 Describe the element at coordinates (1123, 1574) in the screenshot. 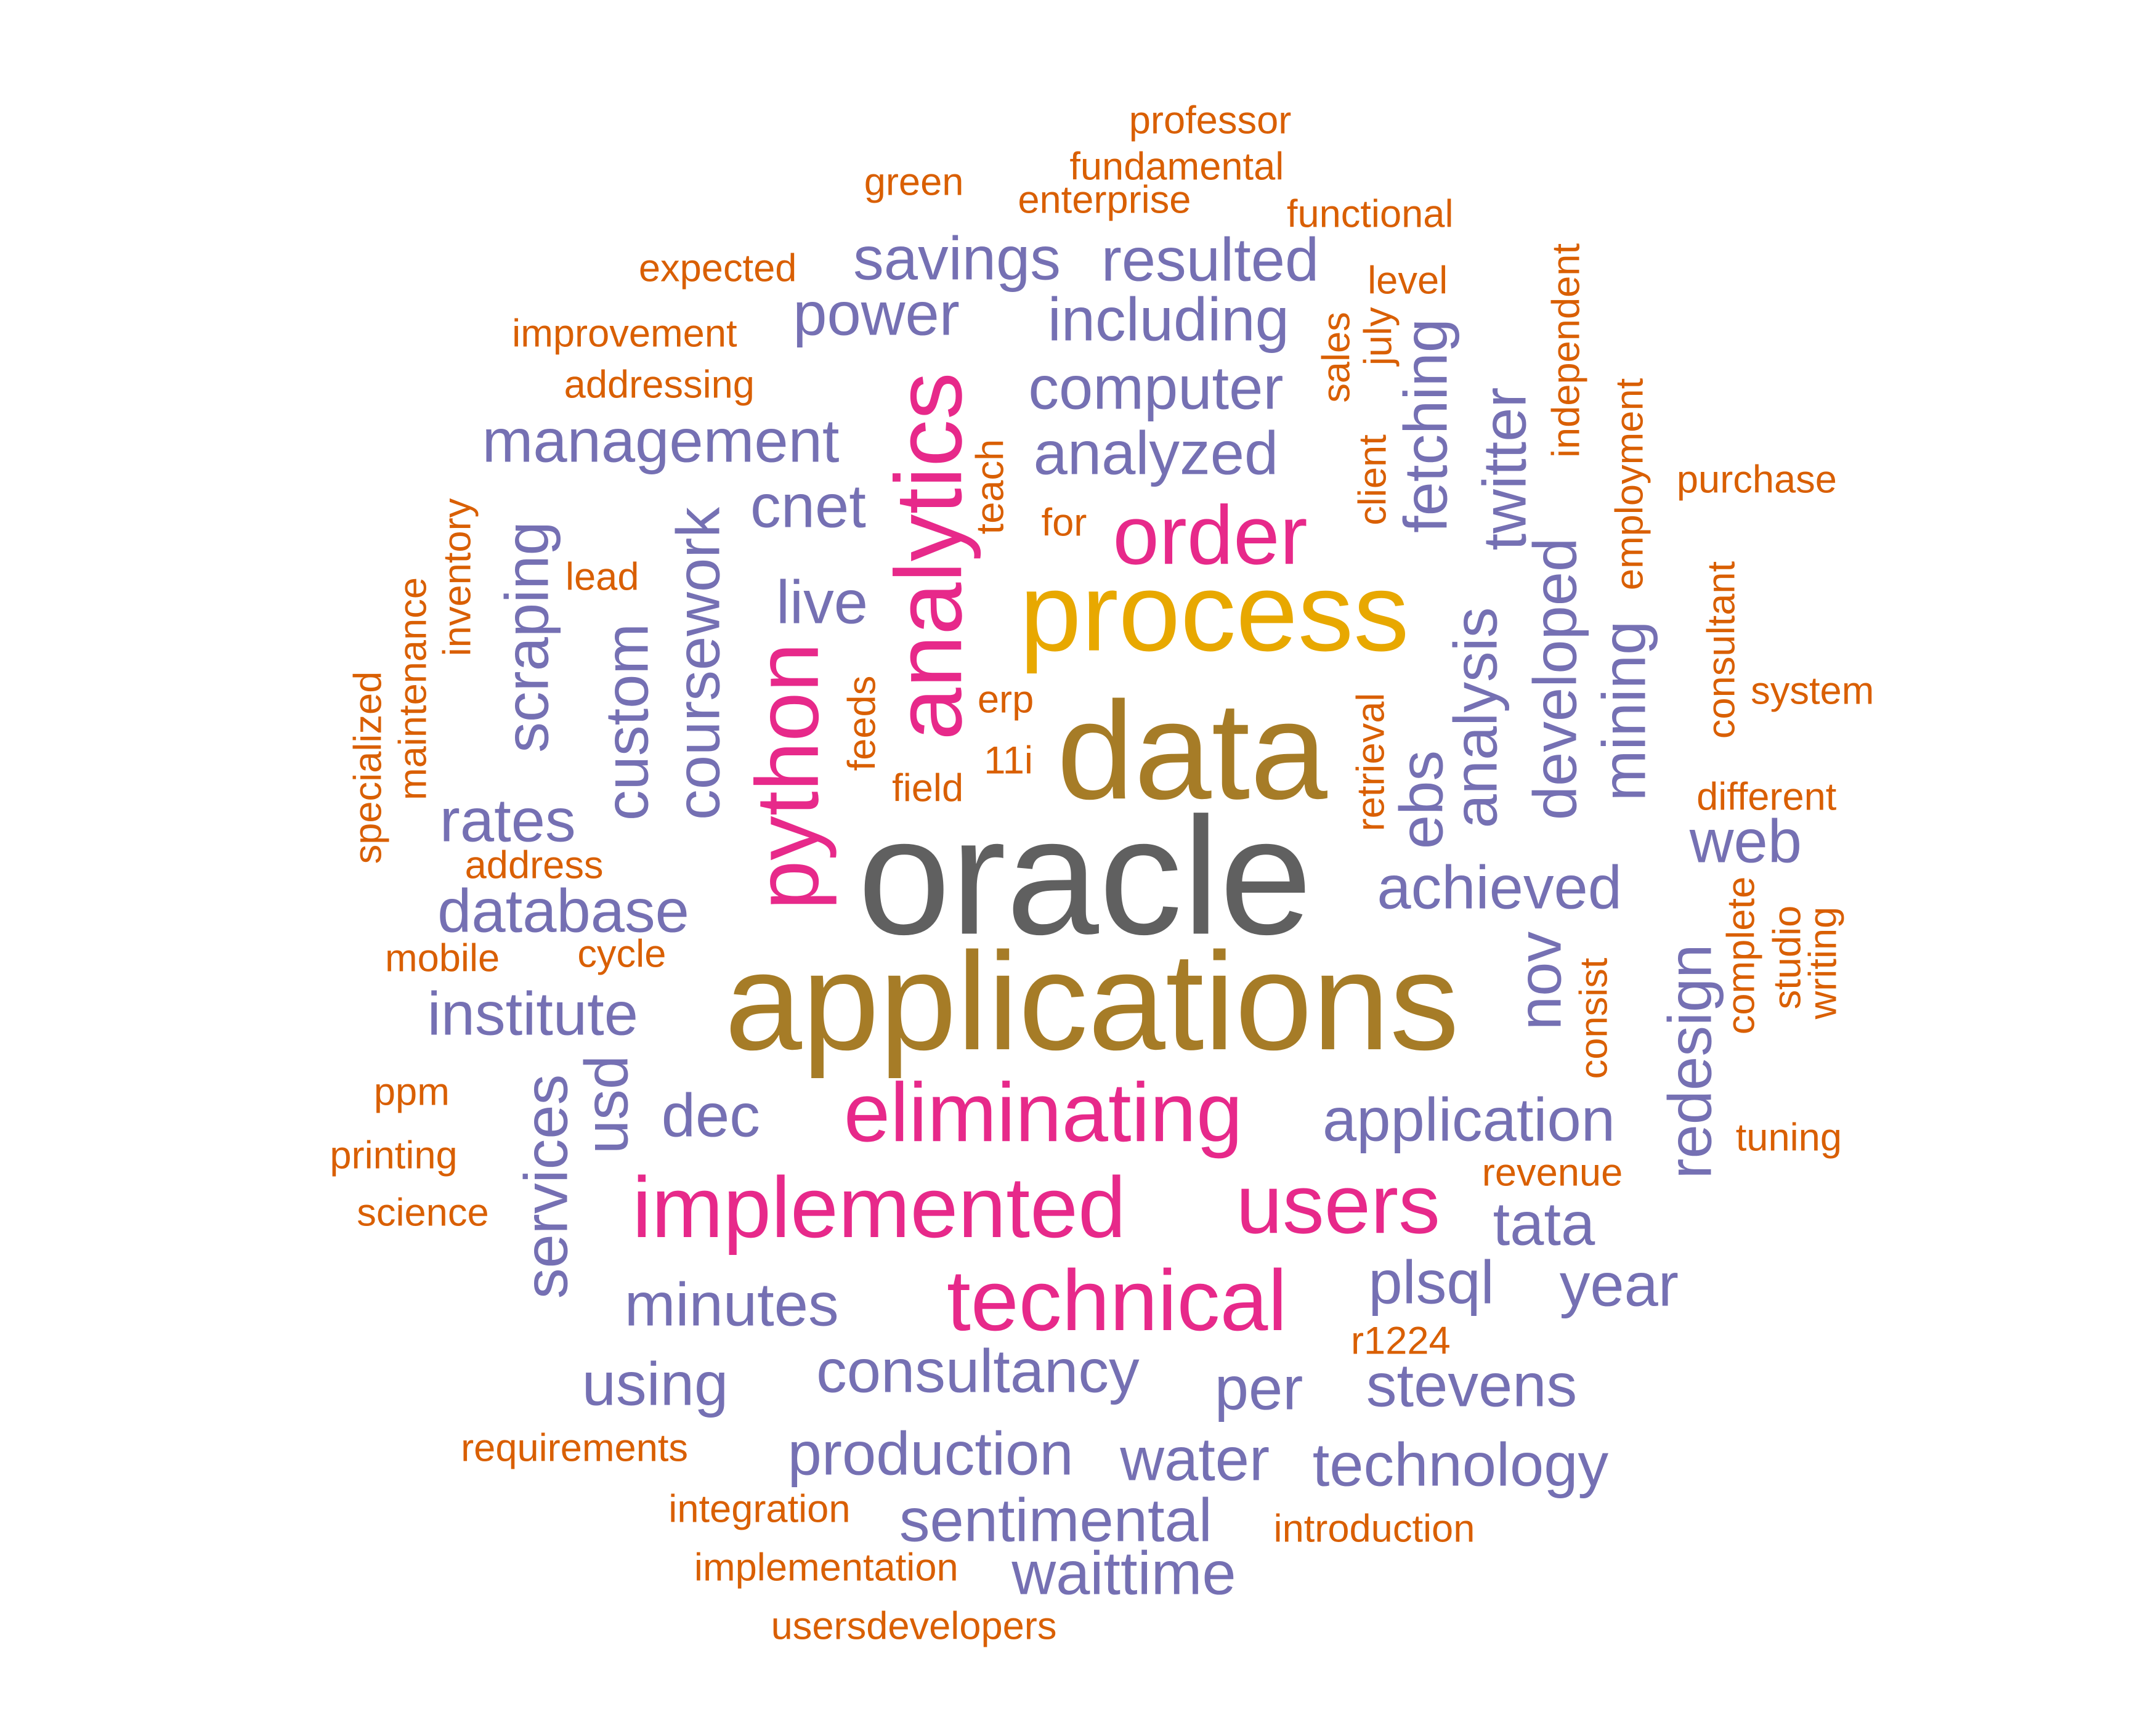

I see `word-waittime: waittime` at that location.